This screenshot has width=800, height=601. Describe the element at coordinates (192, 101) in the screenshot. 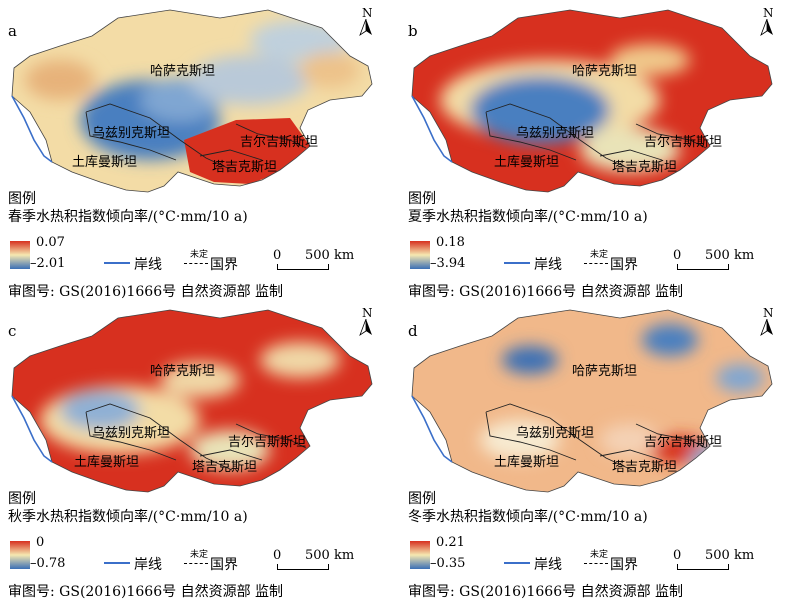

I see `spring-trend-map: 哈萨克斯坦 乌兹别克斯坦 吉尔吉斯斯坦 土库曼斯坦 塔吉克斯坦` at that location.